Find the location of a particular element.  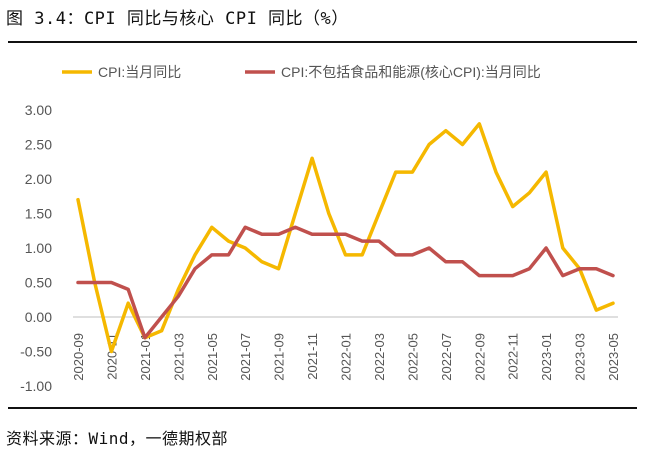

x-tick-label: 2022-03 is located at coordinates (379, 357).